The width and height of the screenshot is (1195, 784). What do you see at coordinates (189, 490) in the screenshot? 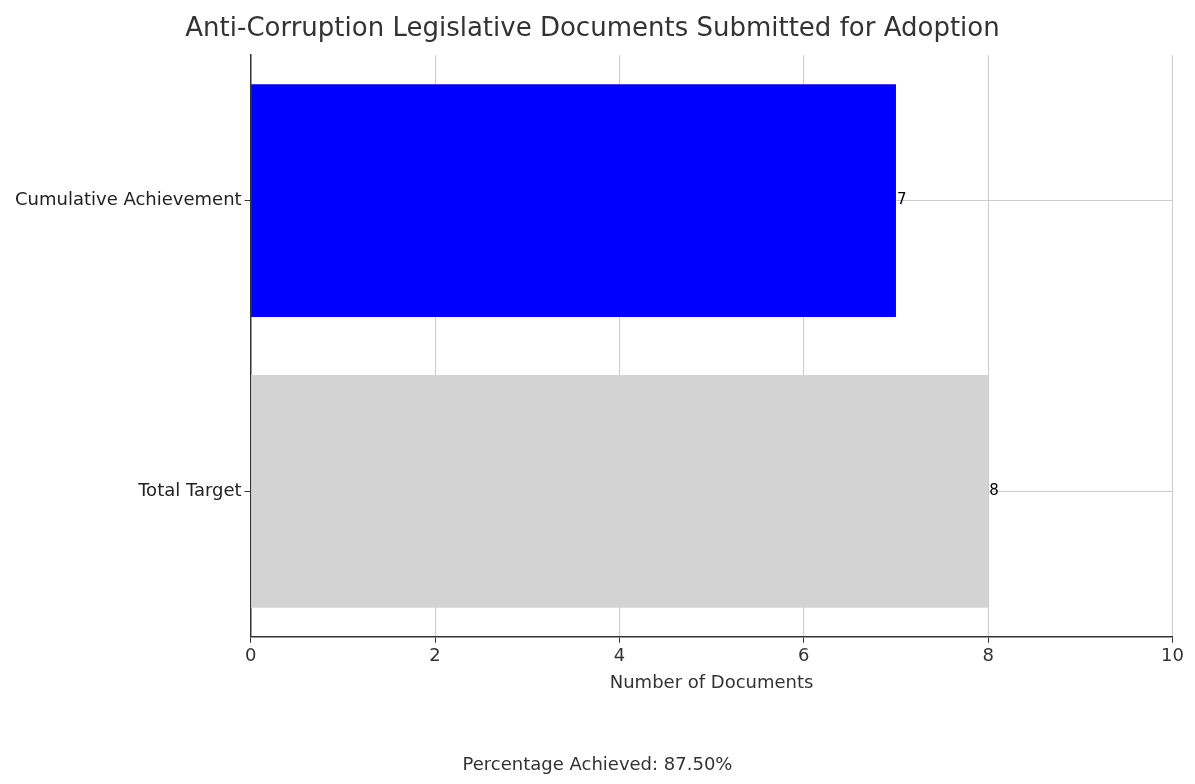
I see `y-tick-label: Total Target` at bounding box center [189, 490].